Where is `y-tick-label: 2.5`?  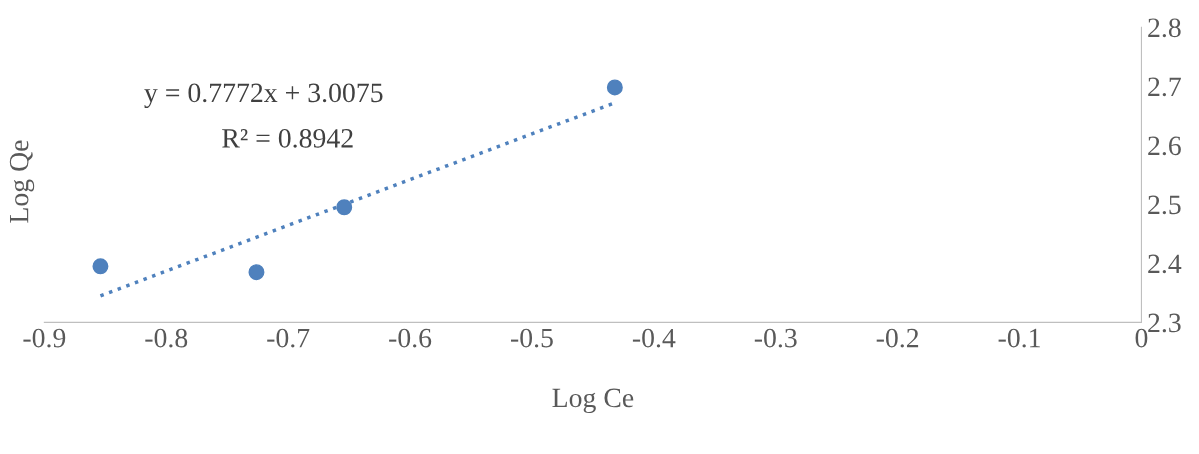 y-tick-label: 2.5 is located at coordinates (1164, 205).